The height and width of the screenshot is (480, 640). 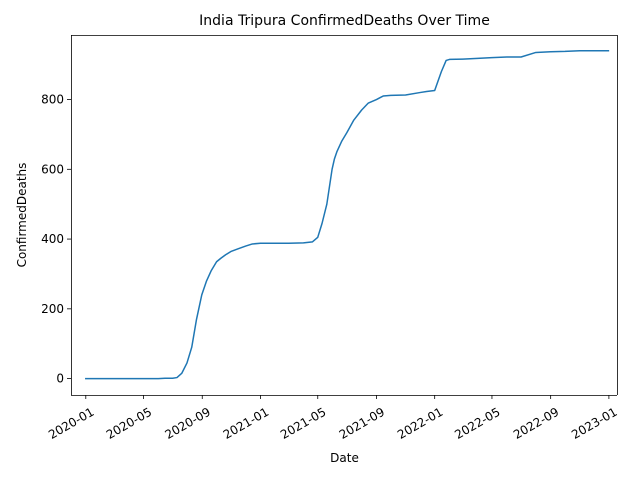 What do you see at coordinates (52, 309) in the screenshot?
I see `y-tick-label: 200` at bounding box center [52, 309].